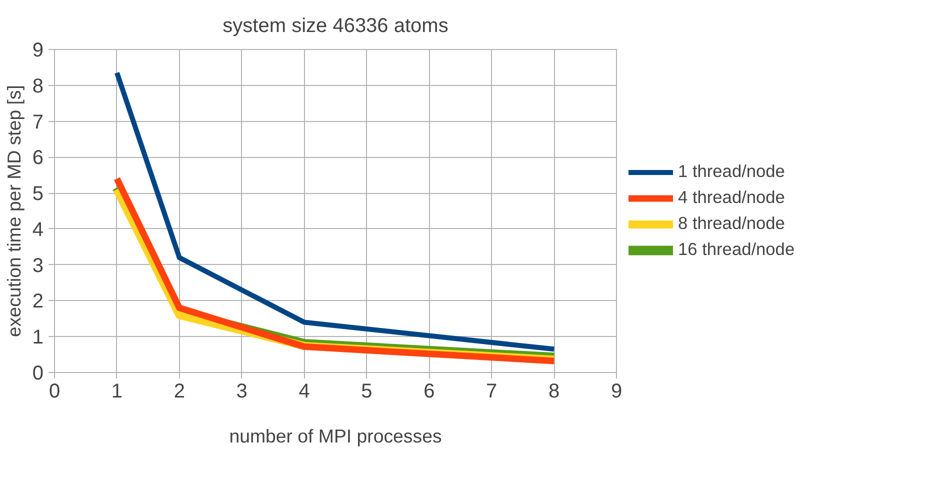 The width and height of the screenshot is (936, 487). Describe the element at coordinates (731, 197) in the screenshot. I see `legend-label: 4 thread/node` at that location.